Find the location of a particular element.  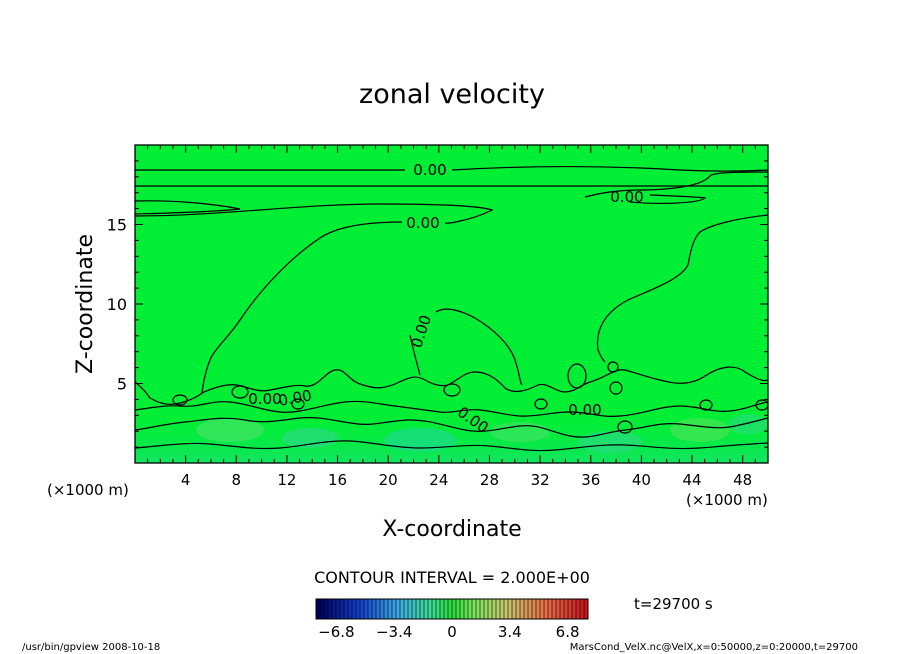

near-surface-variability is located at coordinates (451, 434).